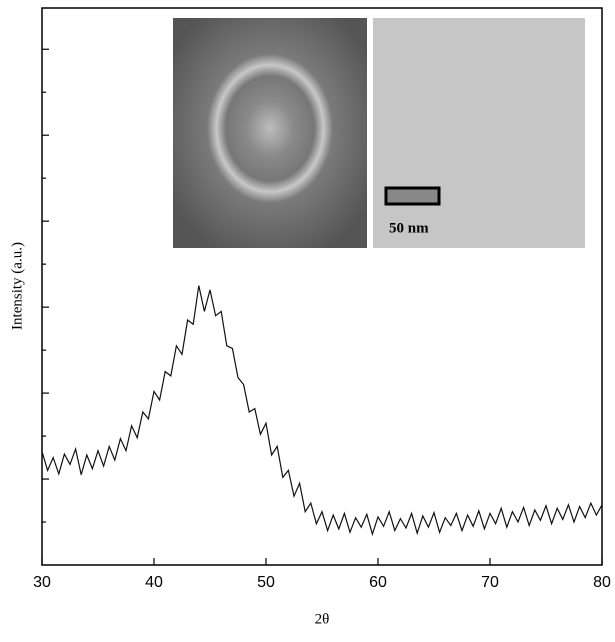 The image size is (615, 642). I want to click on y-axis-label: Intensity (a.u.), so click(17, 286).